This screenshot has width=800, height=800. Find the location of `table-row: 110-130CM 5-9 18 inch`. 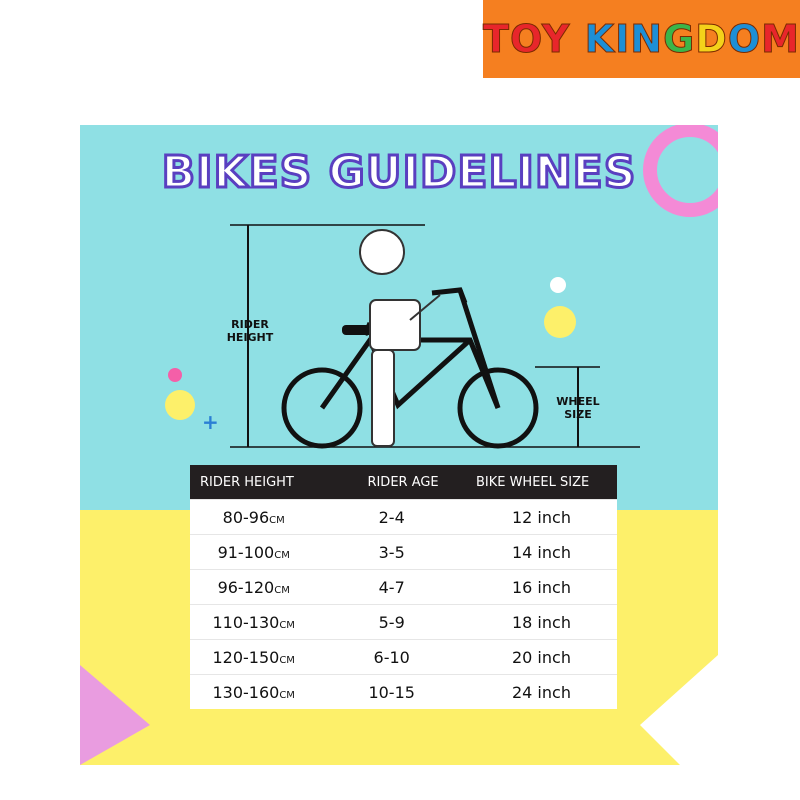

table-row: 110-130CM 5-9 18 inch is located at coordinates (403, 622).